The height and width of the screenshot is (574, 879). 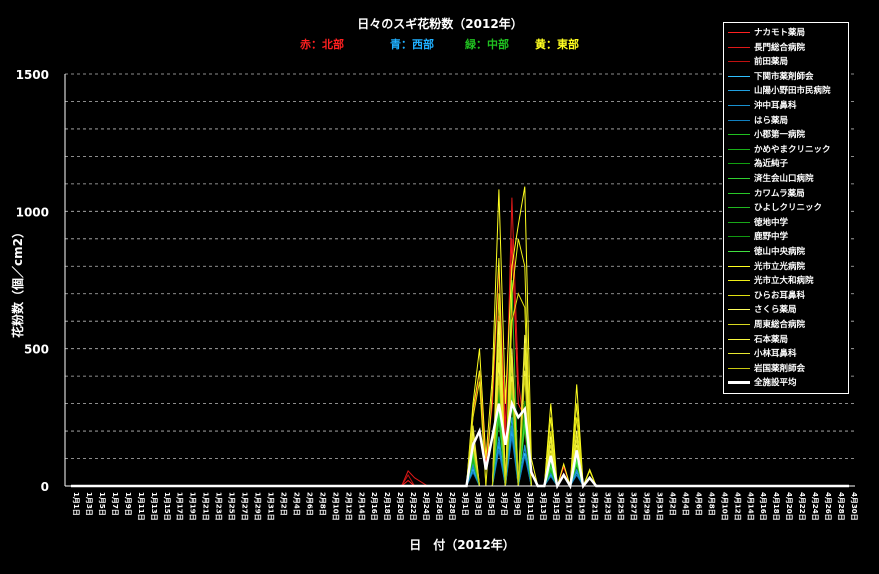 I want to click on legend-item: 徳地中学, so click(x=758, y=223).